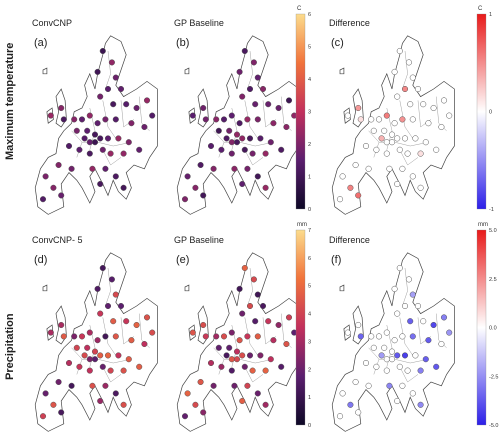 Image resolution: width=500 pixels, height=436 pixels. I want to click on colorbar-unit: mm, so click(483, 225).